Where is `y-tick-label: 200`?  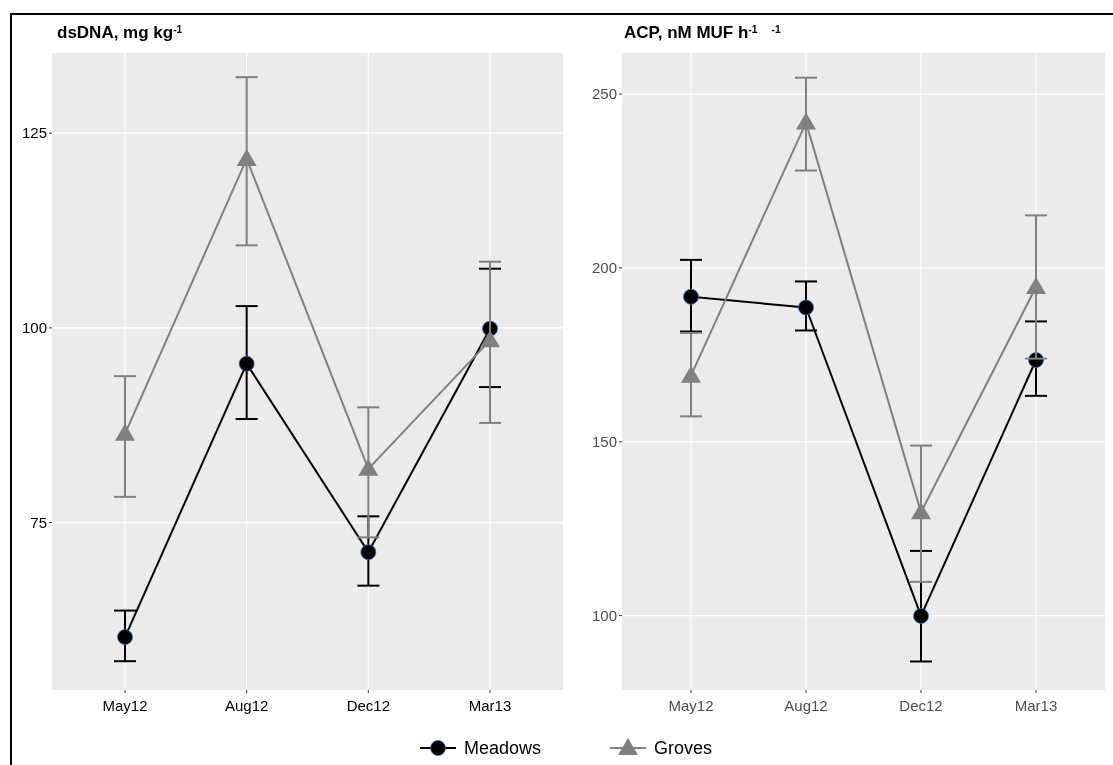 y-tick-label: 200 is located at coordinates (604, 268).